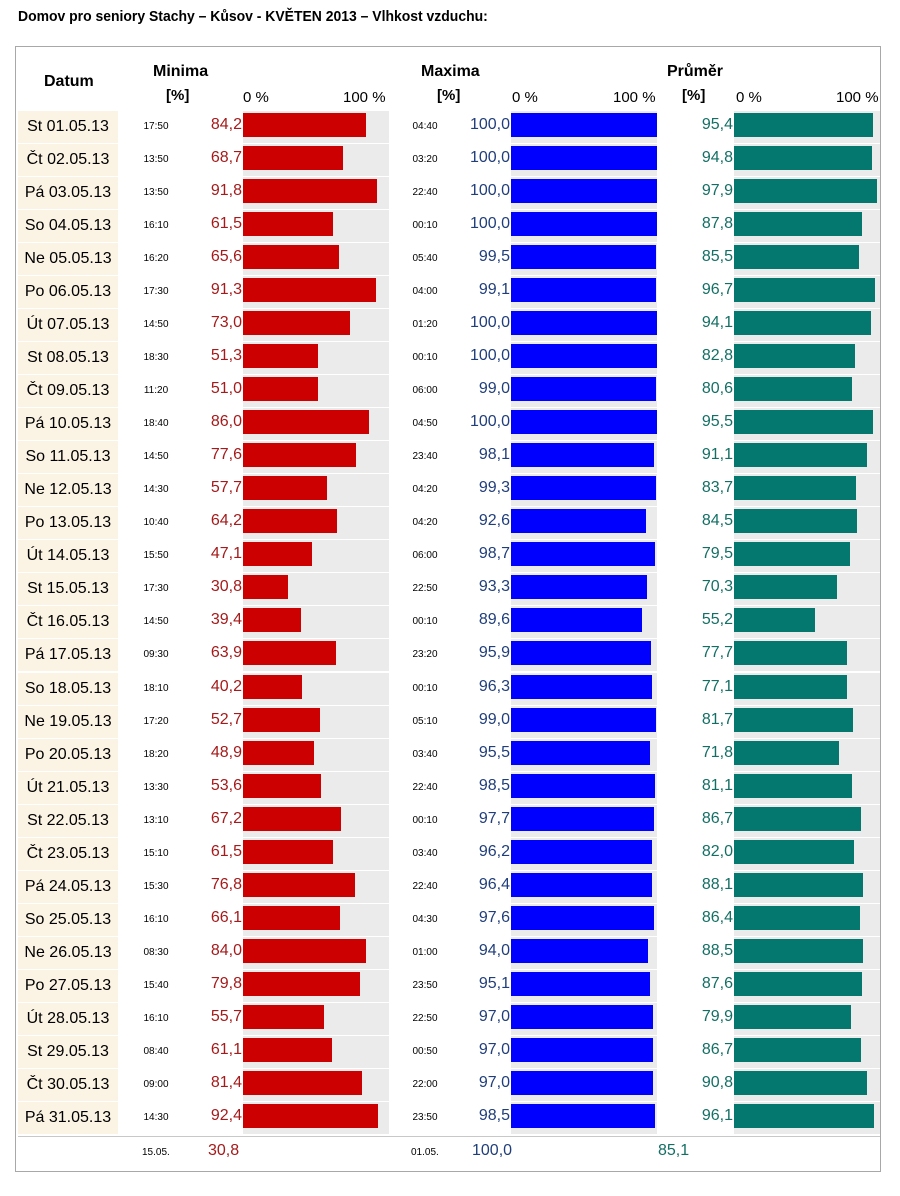 The image size is (900, 1196). I want to click on avg-value-label: 70,3, so click(717, 586).